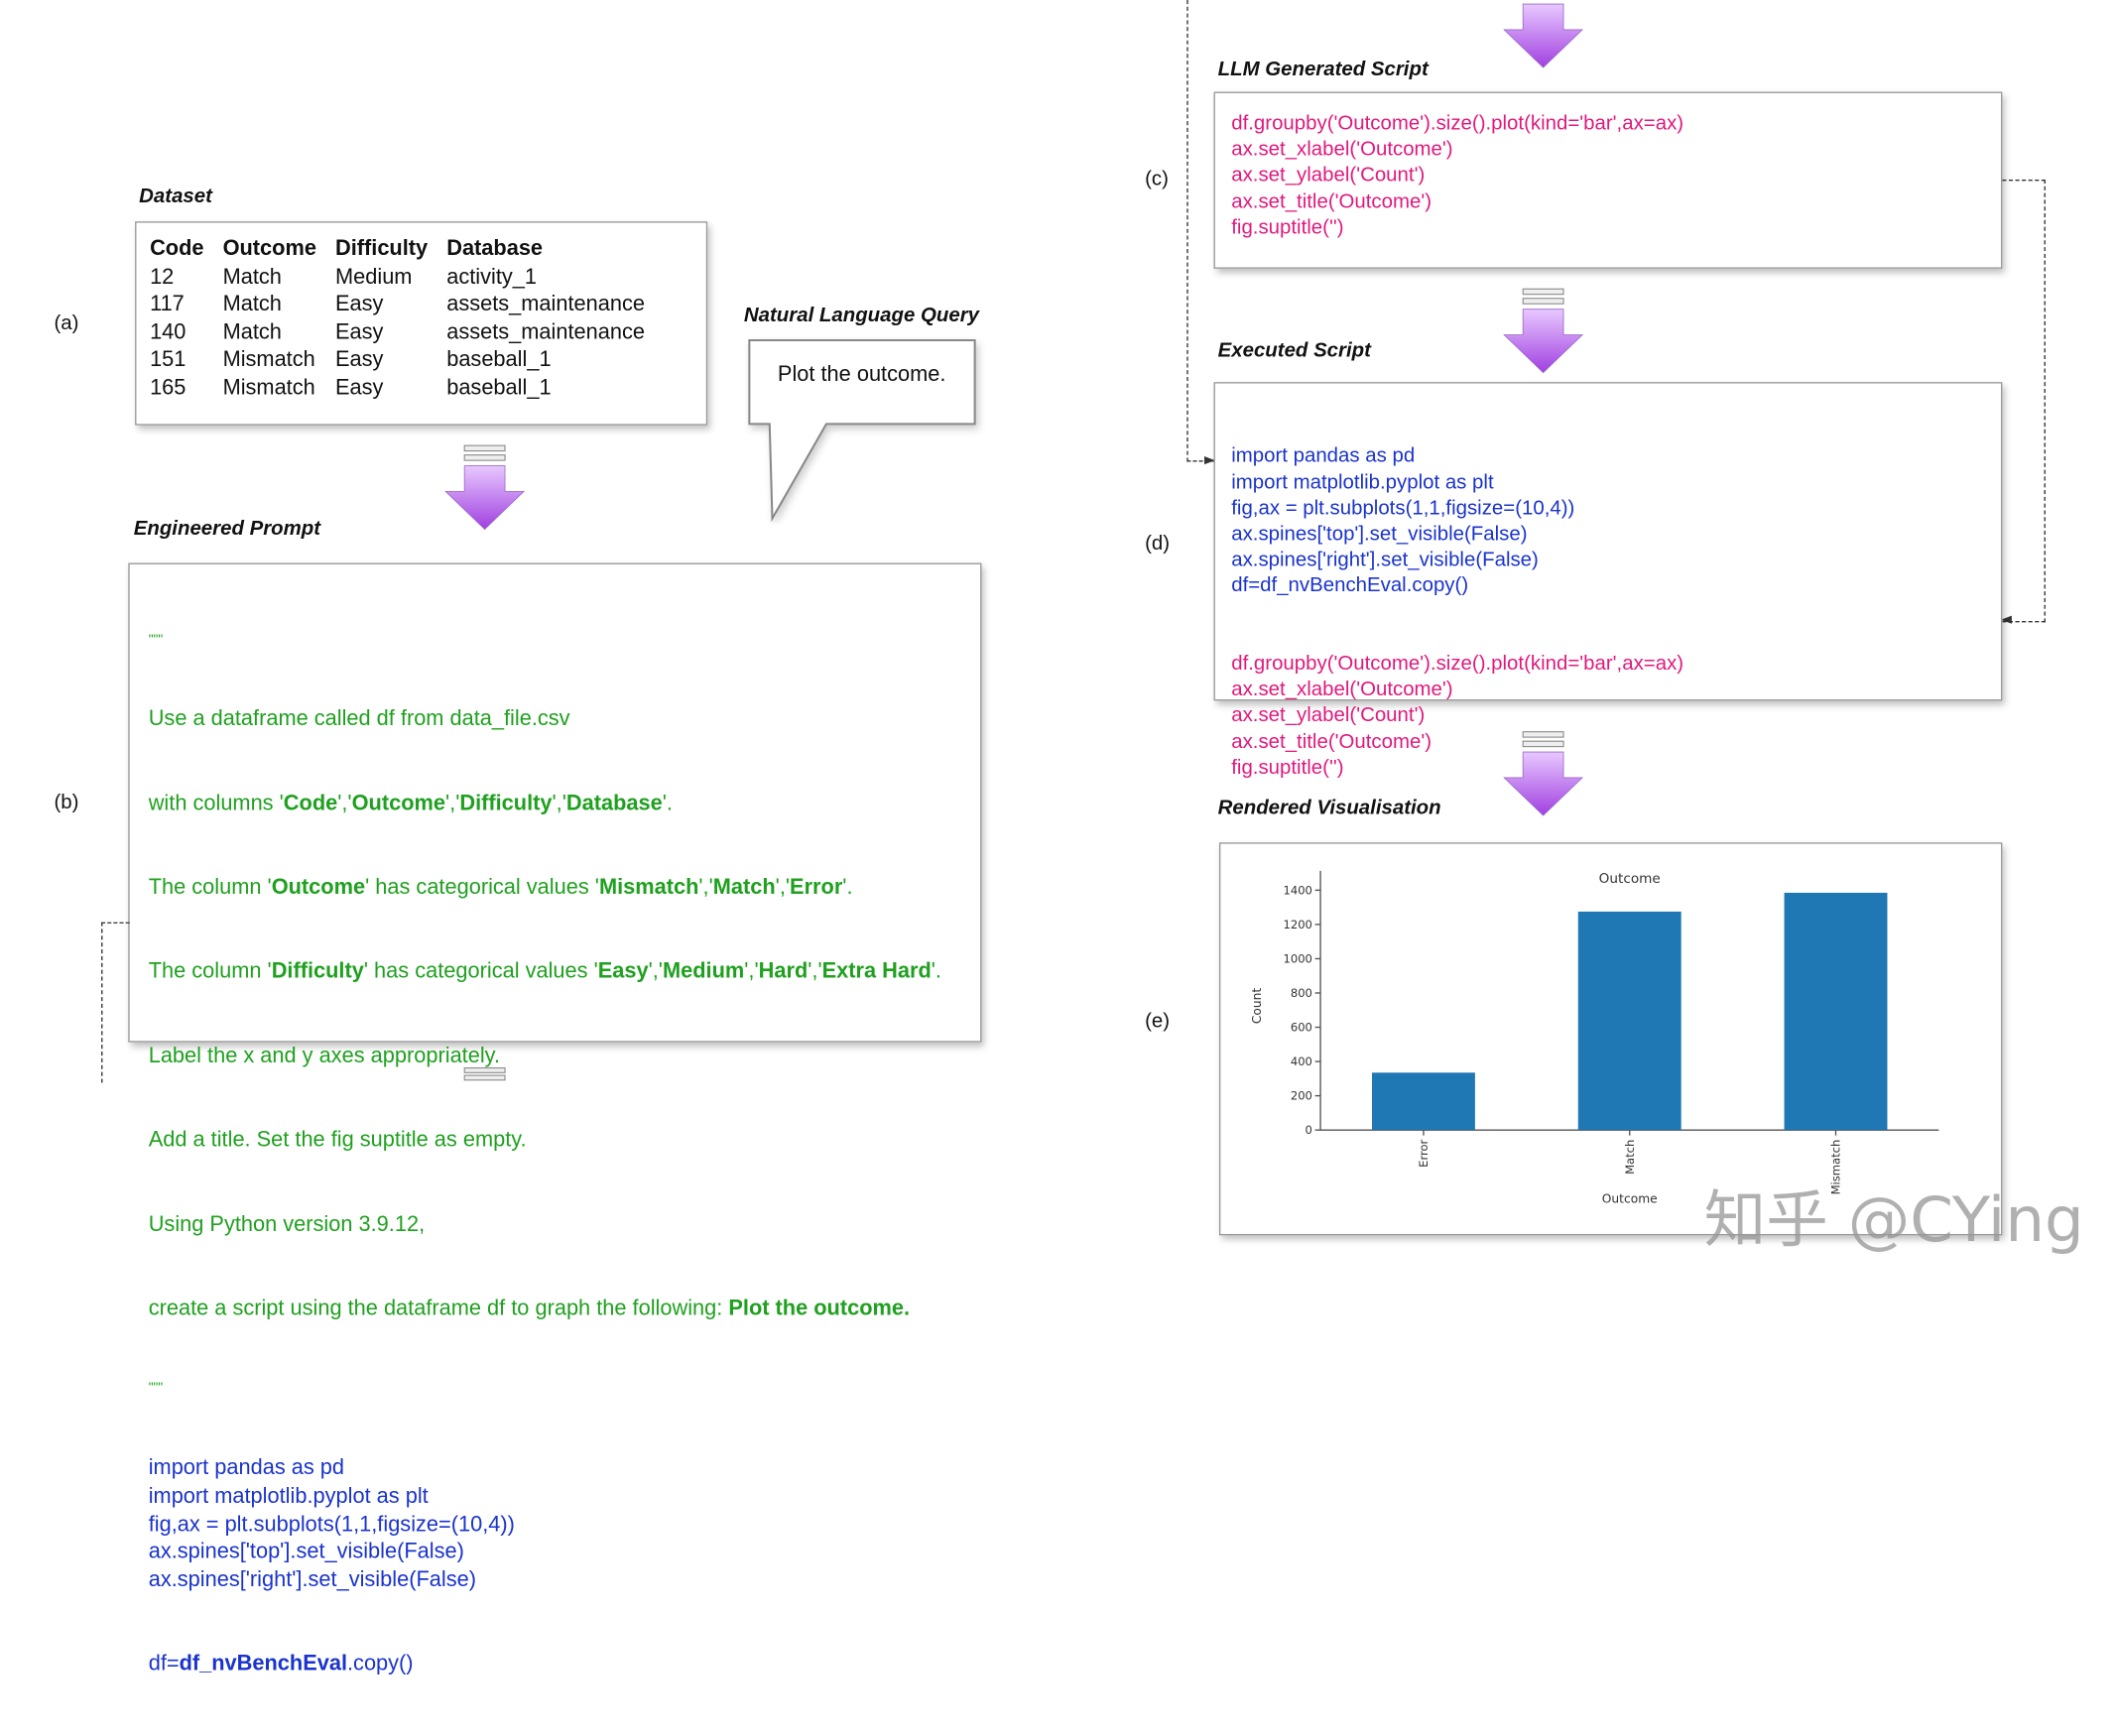 Image resolution: width=2117 pixels, height=1736 pixels. Describe the element at coordinates (1323, 69) in the screenshot. I see `llm-script-title: LLM Generated Script` at that location.